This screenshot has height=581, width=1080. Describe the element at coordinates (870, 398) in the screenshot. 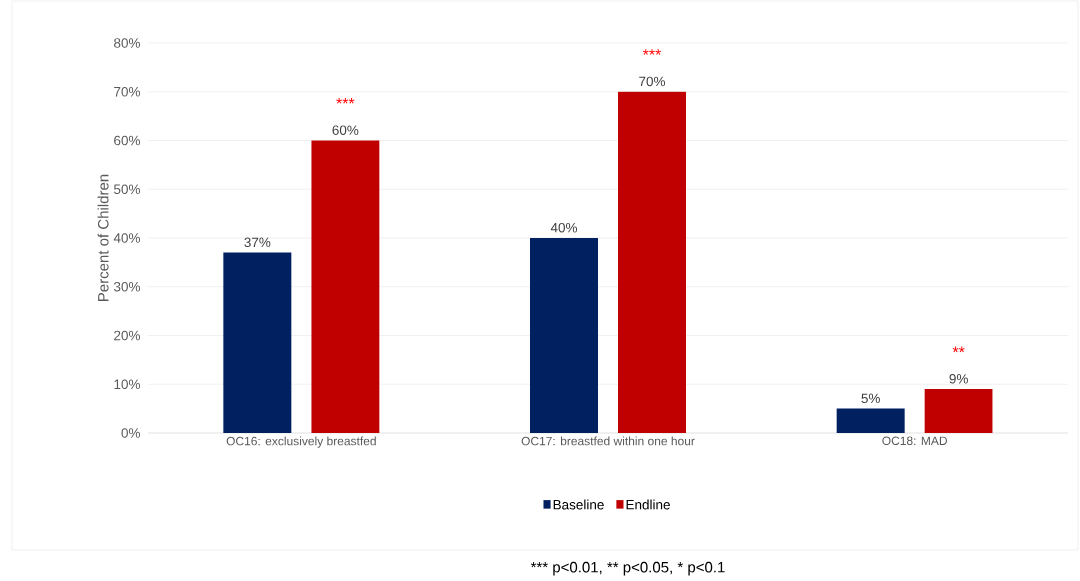

I see `data-label: 5%` at that location.